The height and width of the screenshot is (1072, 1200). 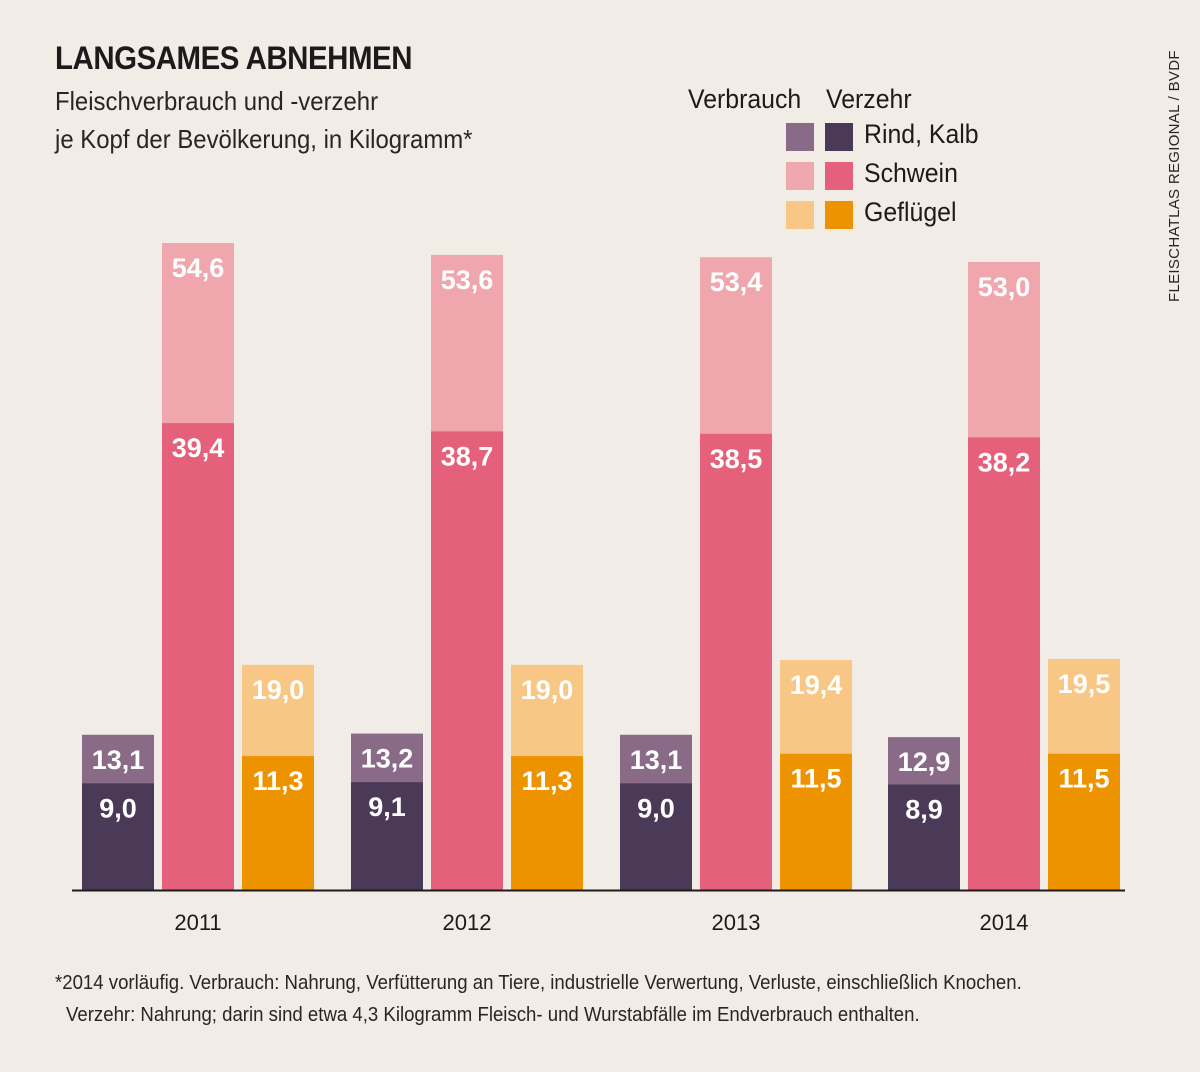 I want to click on bar-gefluegel-verzehr-2012, so click(x=547, y=823).